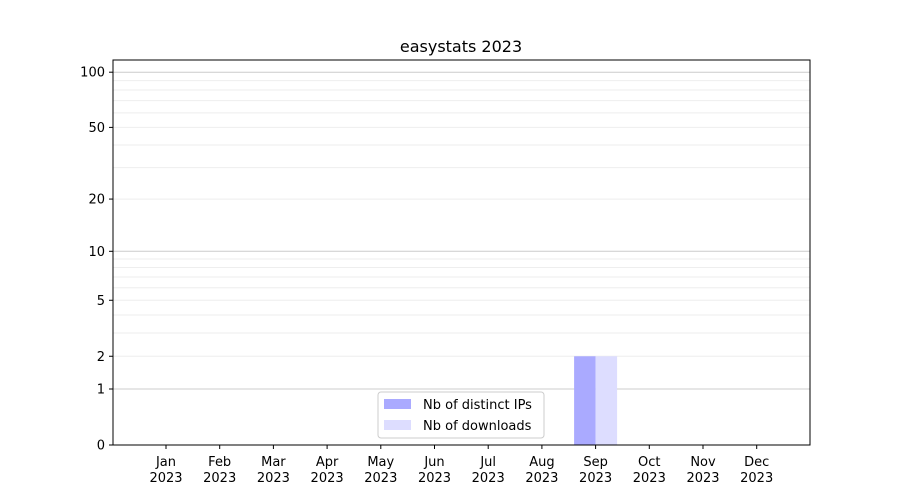 The width and height of the screenshot is (900, 504). I want to click on legend-label: Nb of distinct IPs, so click(477, 405).